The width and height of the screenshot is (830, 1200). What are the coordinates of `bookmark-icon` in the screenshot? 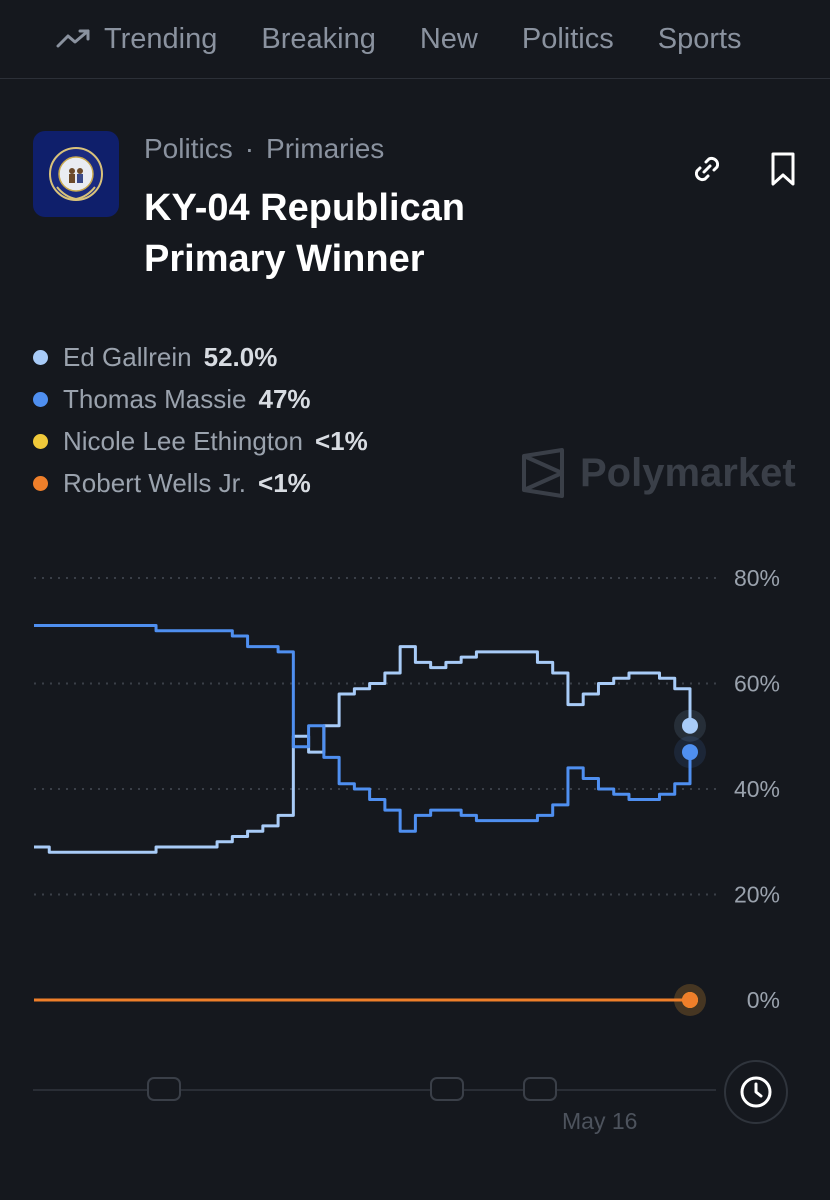 It's located at (783, 169).